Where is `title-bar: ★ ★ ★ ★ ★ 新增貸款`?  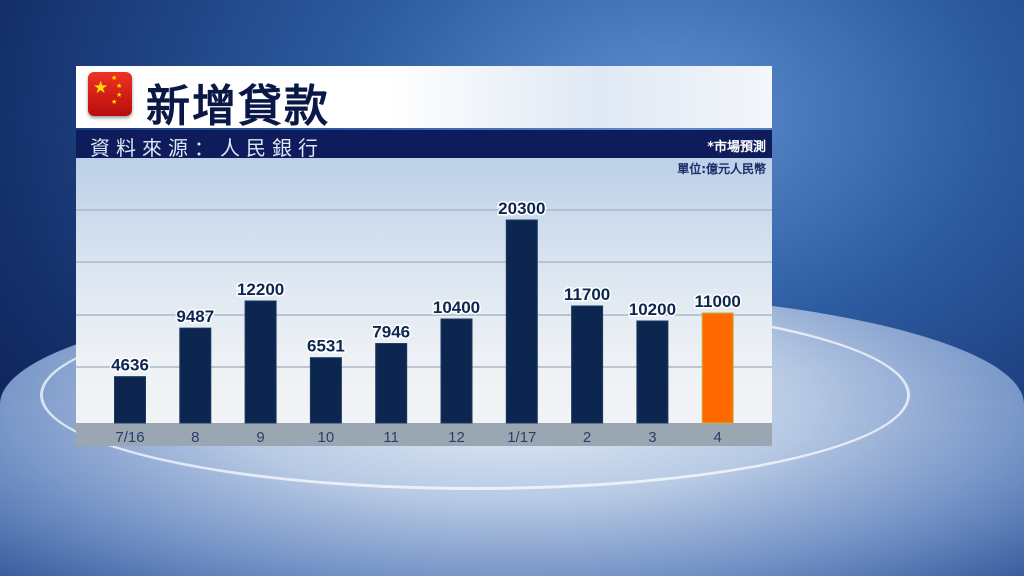
title-bar: ★ ★ ★ ★ ★ 新增貸款 is located at coordinates (424, 99).